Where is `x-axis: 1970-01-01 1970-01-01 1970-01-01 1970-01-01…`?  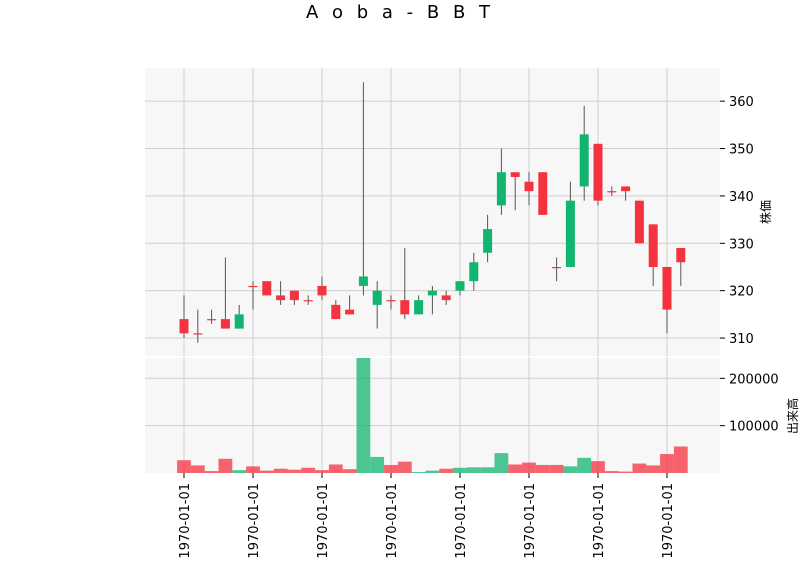
x-axis: 1970-01-01 1970-01-01 1970-01-01 1970-01-01… is located at coordinates (427, 516).